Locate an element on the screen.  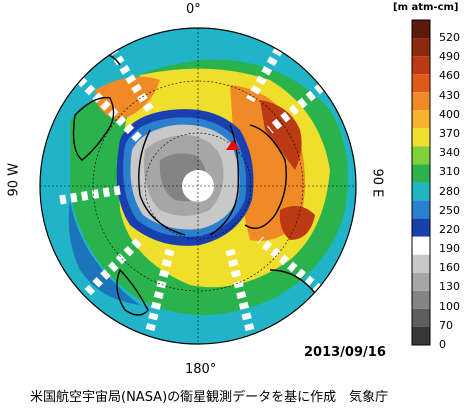
colorbar-tick-label: 520 is located at coordinates (449, 38).